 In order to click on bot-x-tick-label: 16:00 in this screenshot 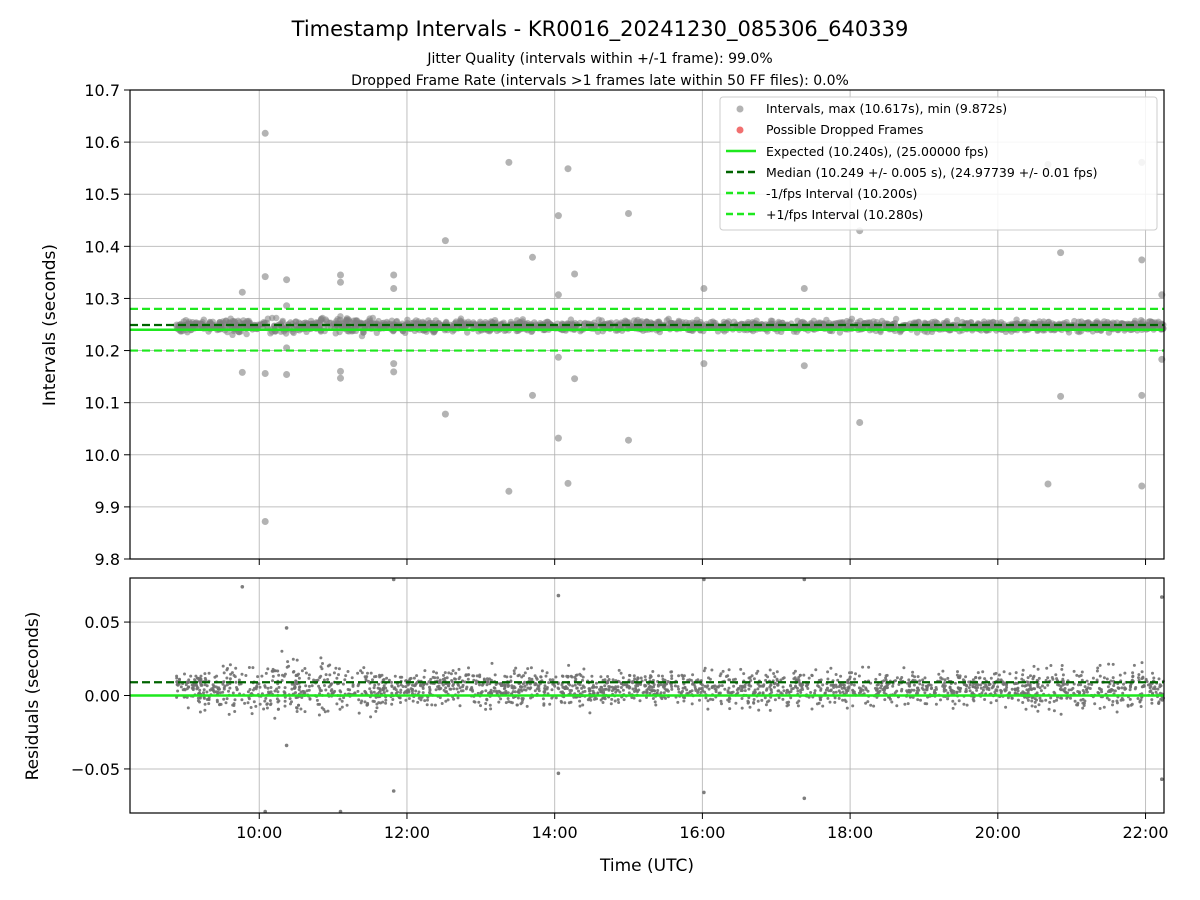, I will do `click(702, 832)`.